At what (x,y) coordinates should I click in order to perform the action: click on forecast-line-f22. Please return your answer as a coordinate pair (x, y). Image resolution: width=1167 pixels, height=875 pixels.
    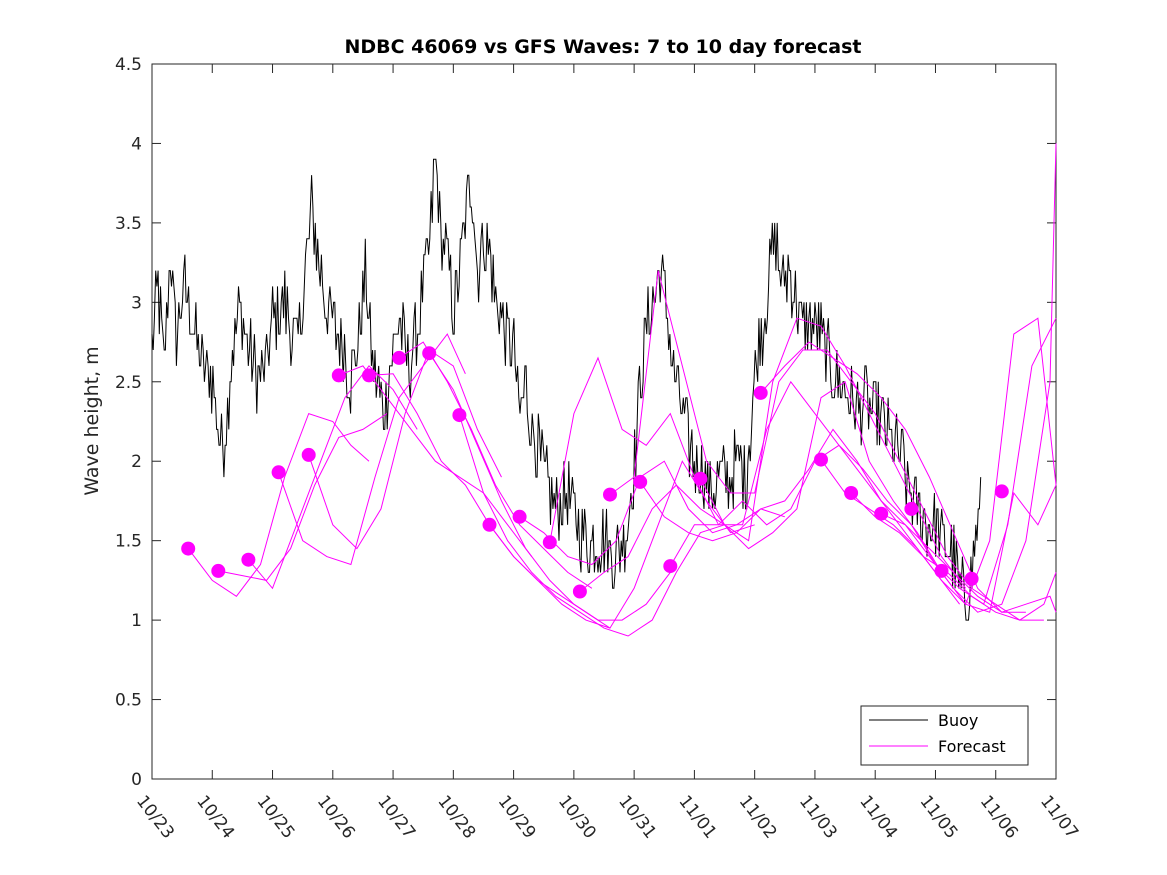
    Looking at the image, I should click on (968, 563).